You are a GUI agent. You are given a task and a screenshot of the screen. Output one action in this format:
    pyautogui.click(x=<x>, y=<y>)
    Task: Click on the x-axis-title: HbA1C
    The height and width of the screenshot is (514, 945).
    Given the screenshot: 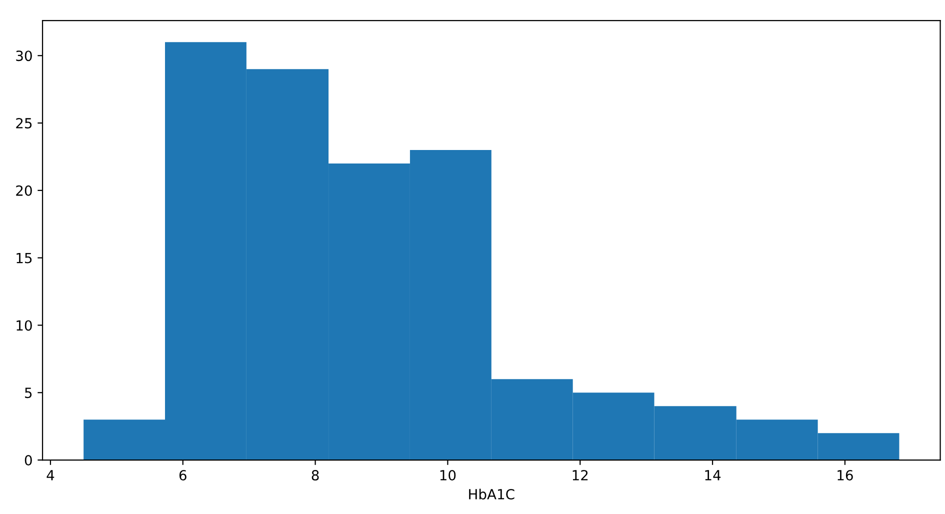 What is the action you would take?
    pyautogui.click(x=491, y=494)
    